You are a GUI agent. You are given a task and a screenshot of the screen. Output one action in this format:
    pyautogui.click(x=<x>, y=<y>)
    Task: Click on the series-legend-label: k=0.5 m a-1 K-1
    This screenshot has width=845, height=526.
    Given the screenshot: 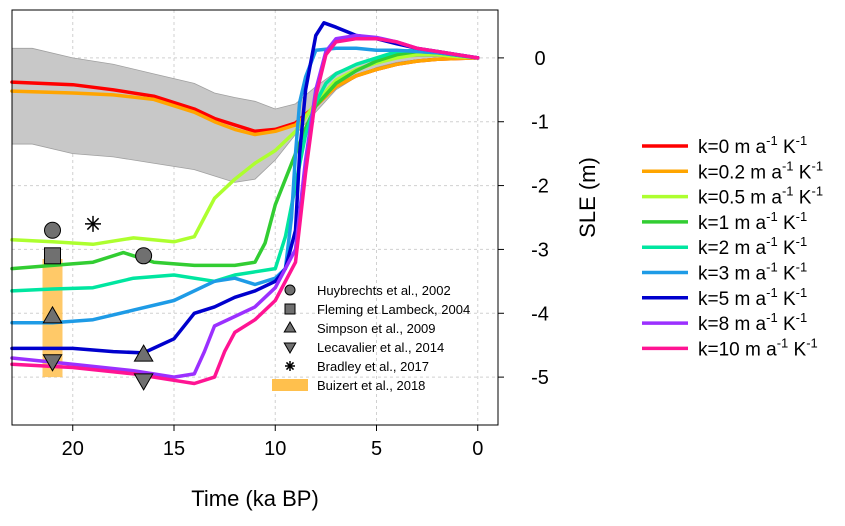 What is the action you would take?
    pyautogui.click(x=760, y=196)
    